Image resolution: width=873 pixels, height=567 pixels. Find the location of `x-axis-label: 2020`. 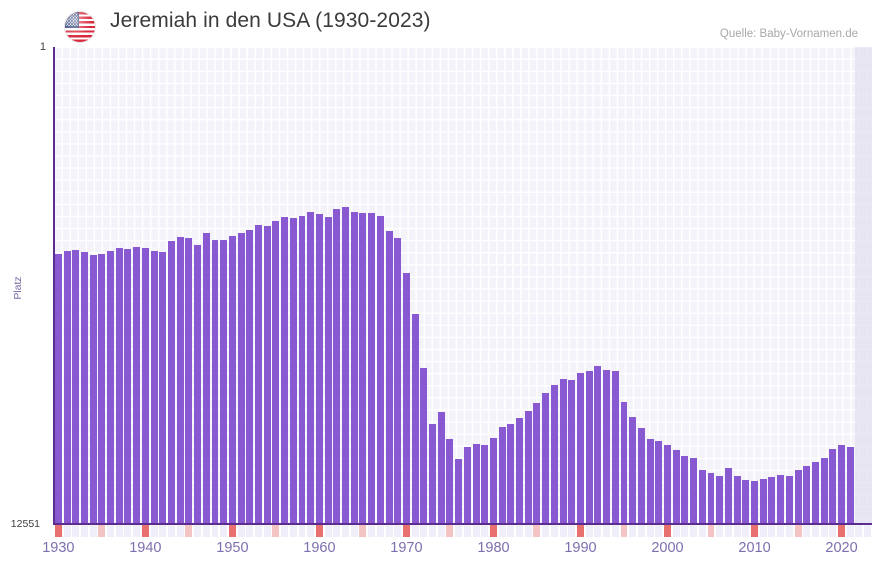

x-axis-label: 2020 is located at coordinates (841, 548).